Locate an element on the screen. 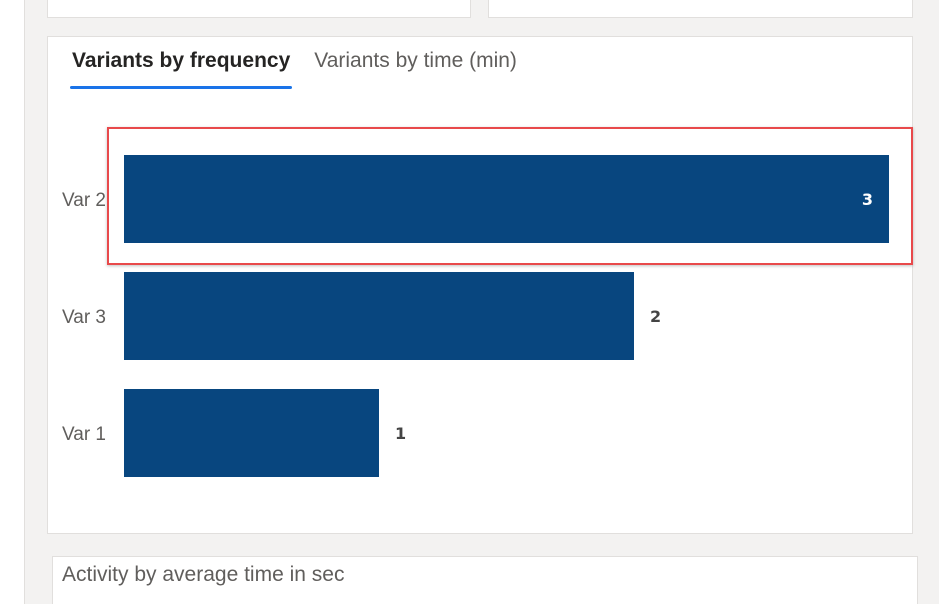  data-label-var-2: 3 is located at coordinates (867, 199).